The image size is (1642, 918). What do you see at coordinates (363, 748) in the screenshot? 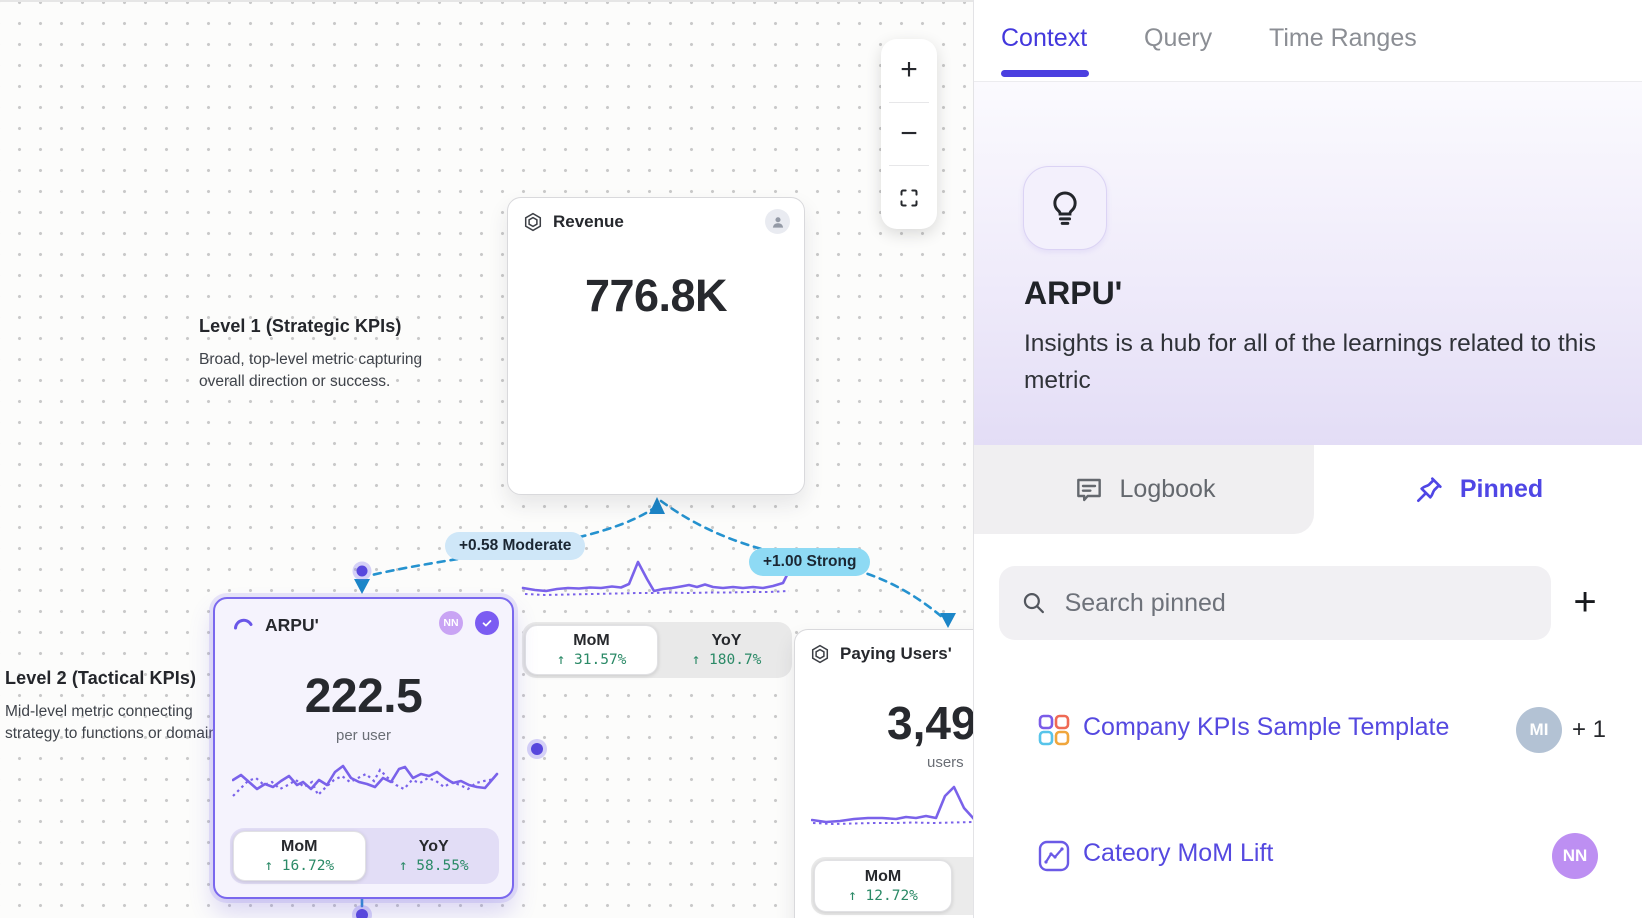
I see `metric-card-arpu: ARPU' NN 222.5 per user MoM ↑ 16.72%` at bounding box center [363, 748].